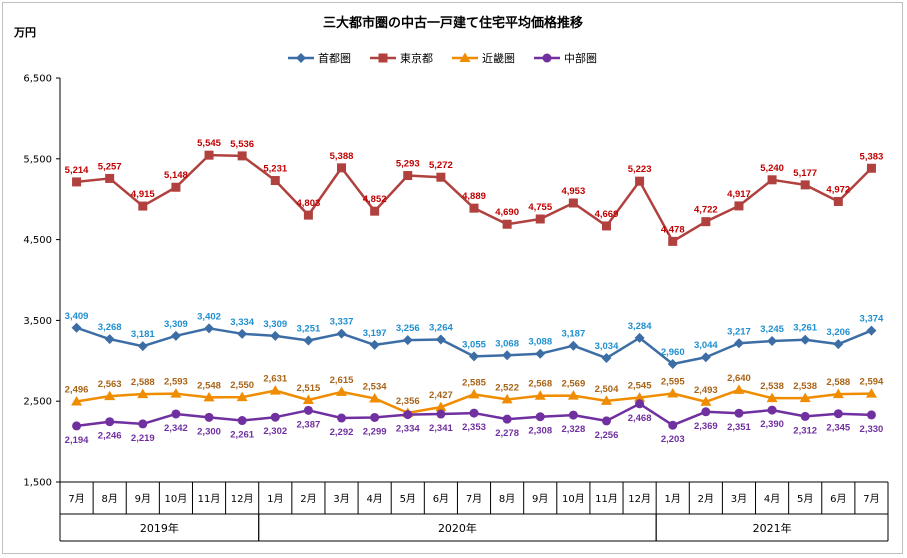 The height and width of the screenshot is (558, 907). I want to click on x-tick-label: 5月, so click(408, 499).